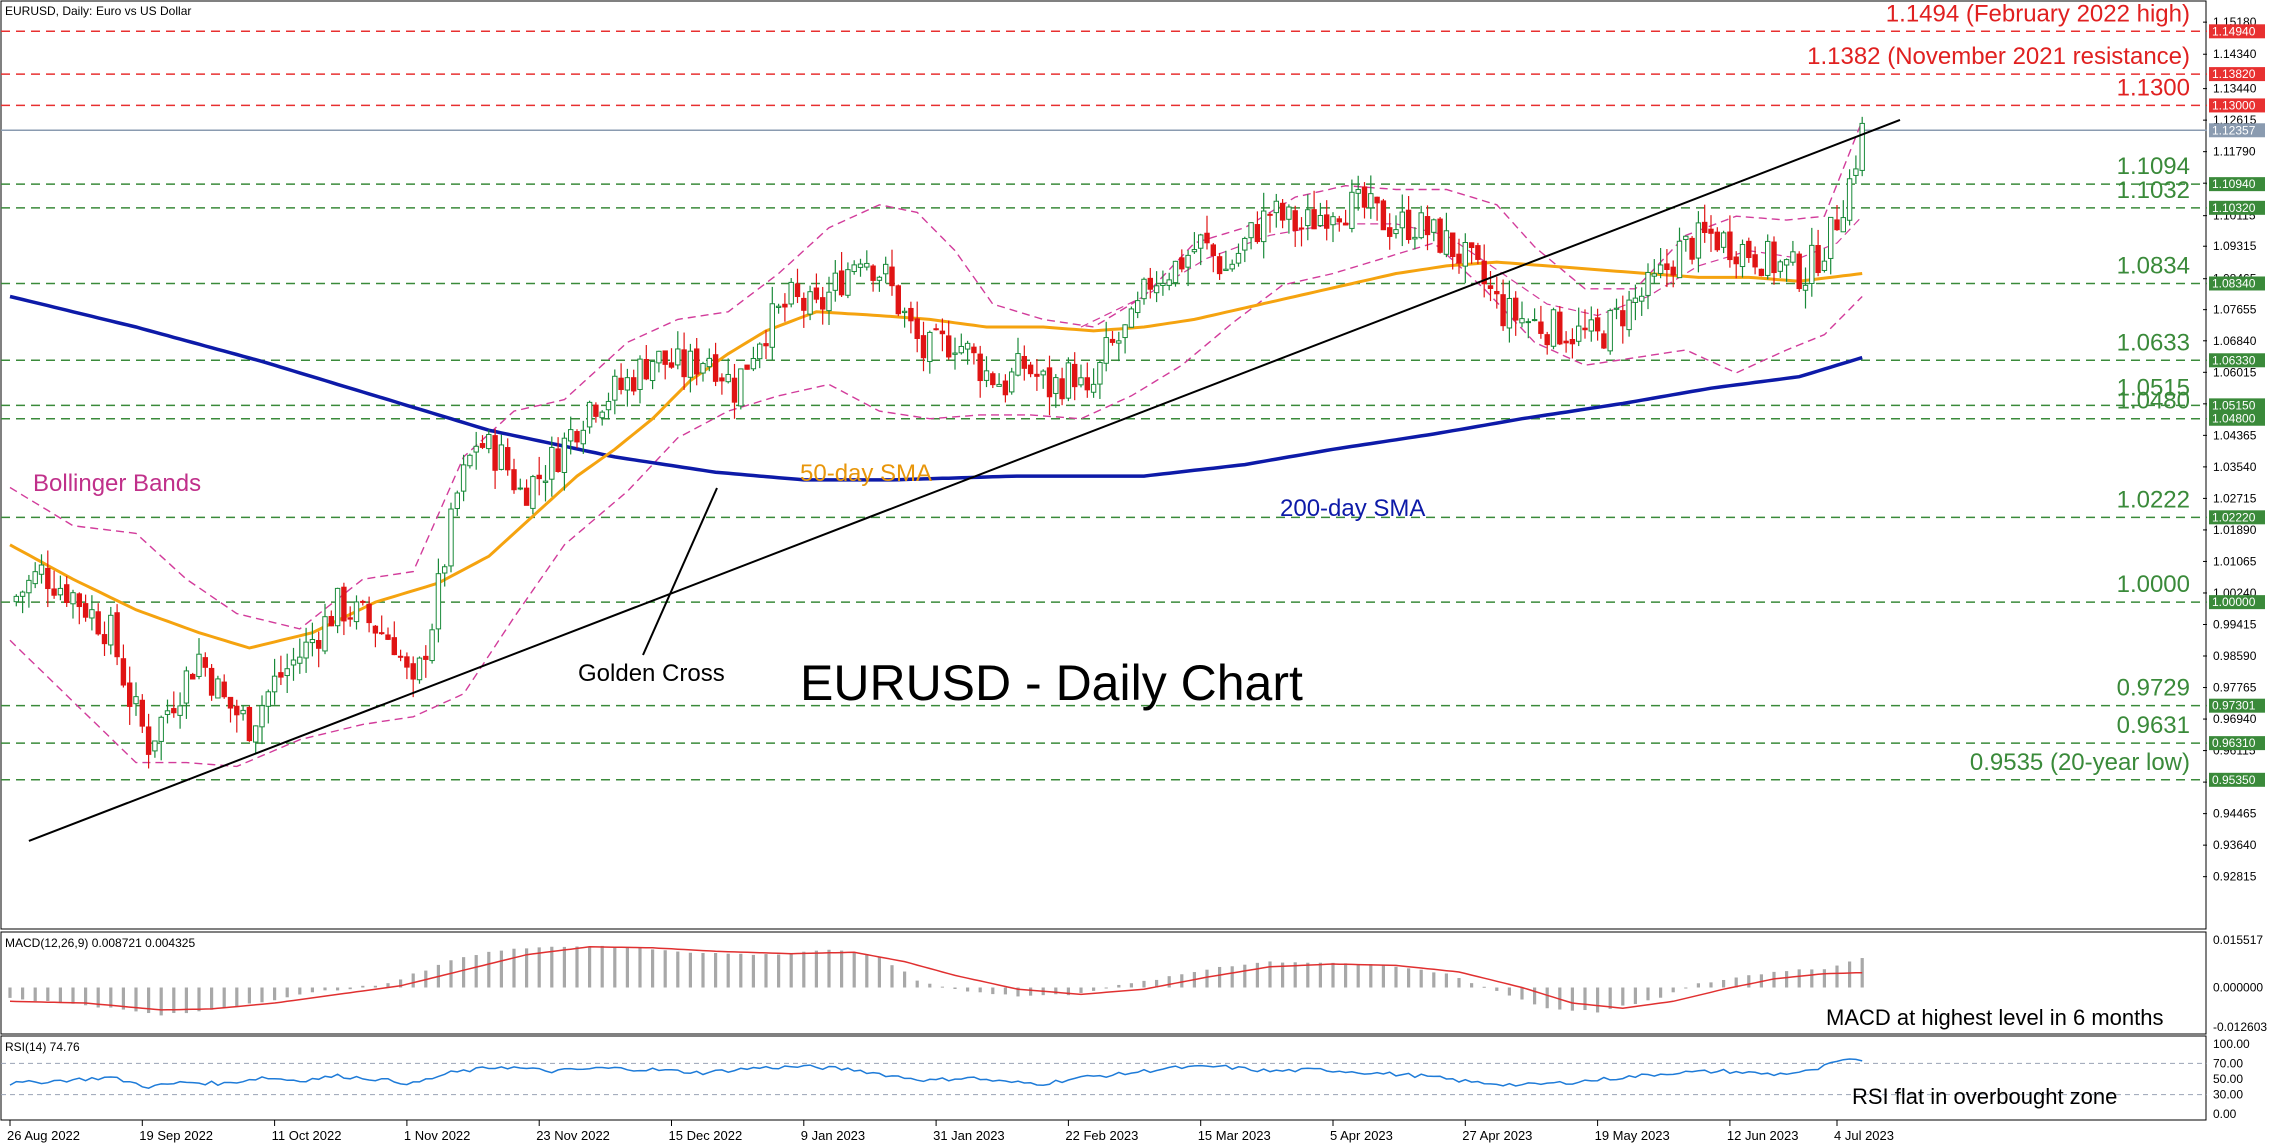  Describe the element at coordinates (2235, 246) in the screenshot. I see `price-y-tick-label: 1.09315` at that location.